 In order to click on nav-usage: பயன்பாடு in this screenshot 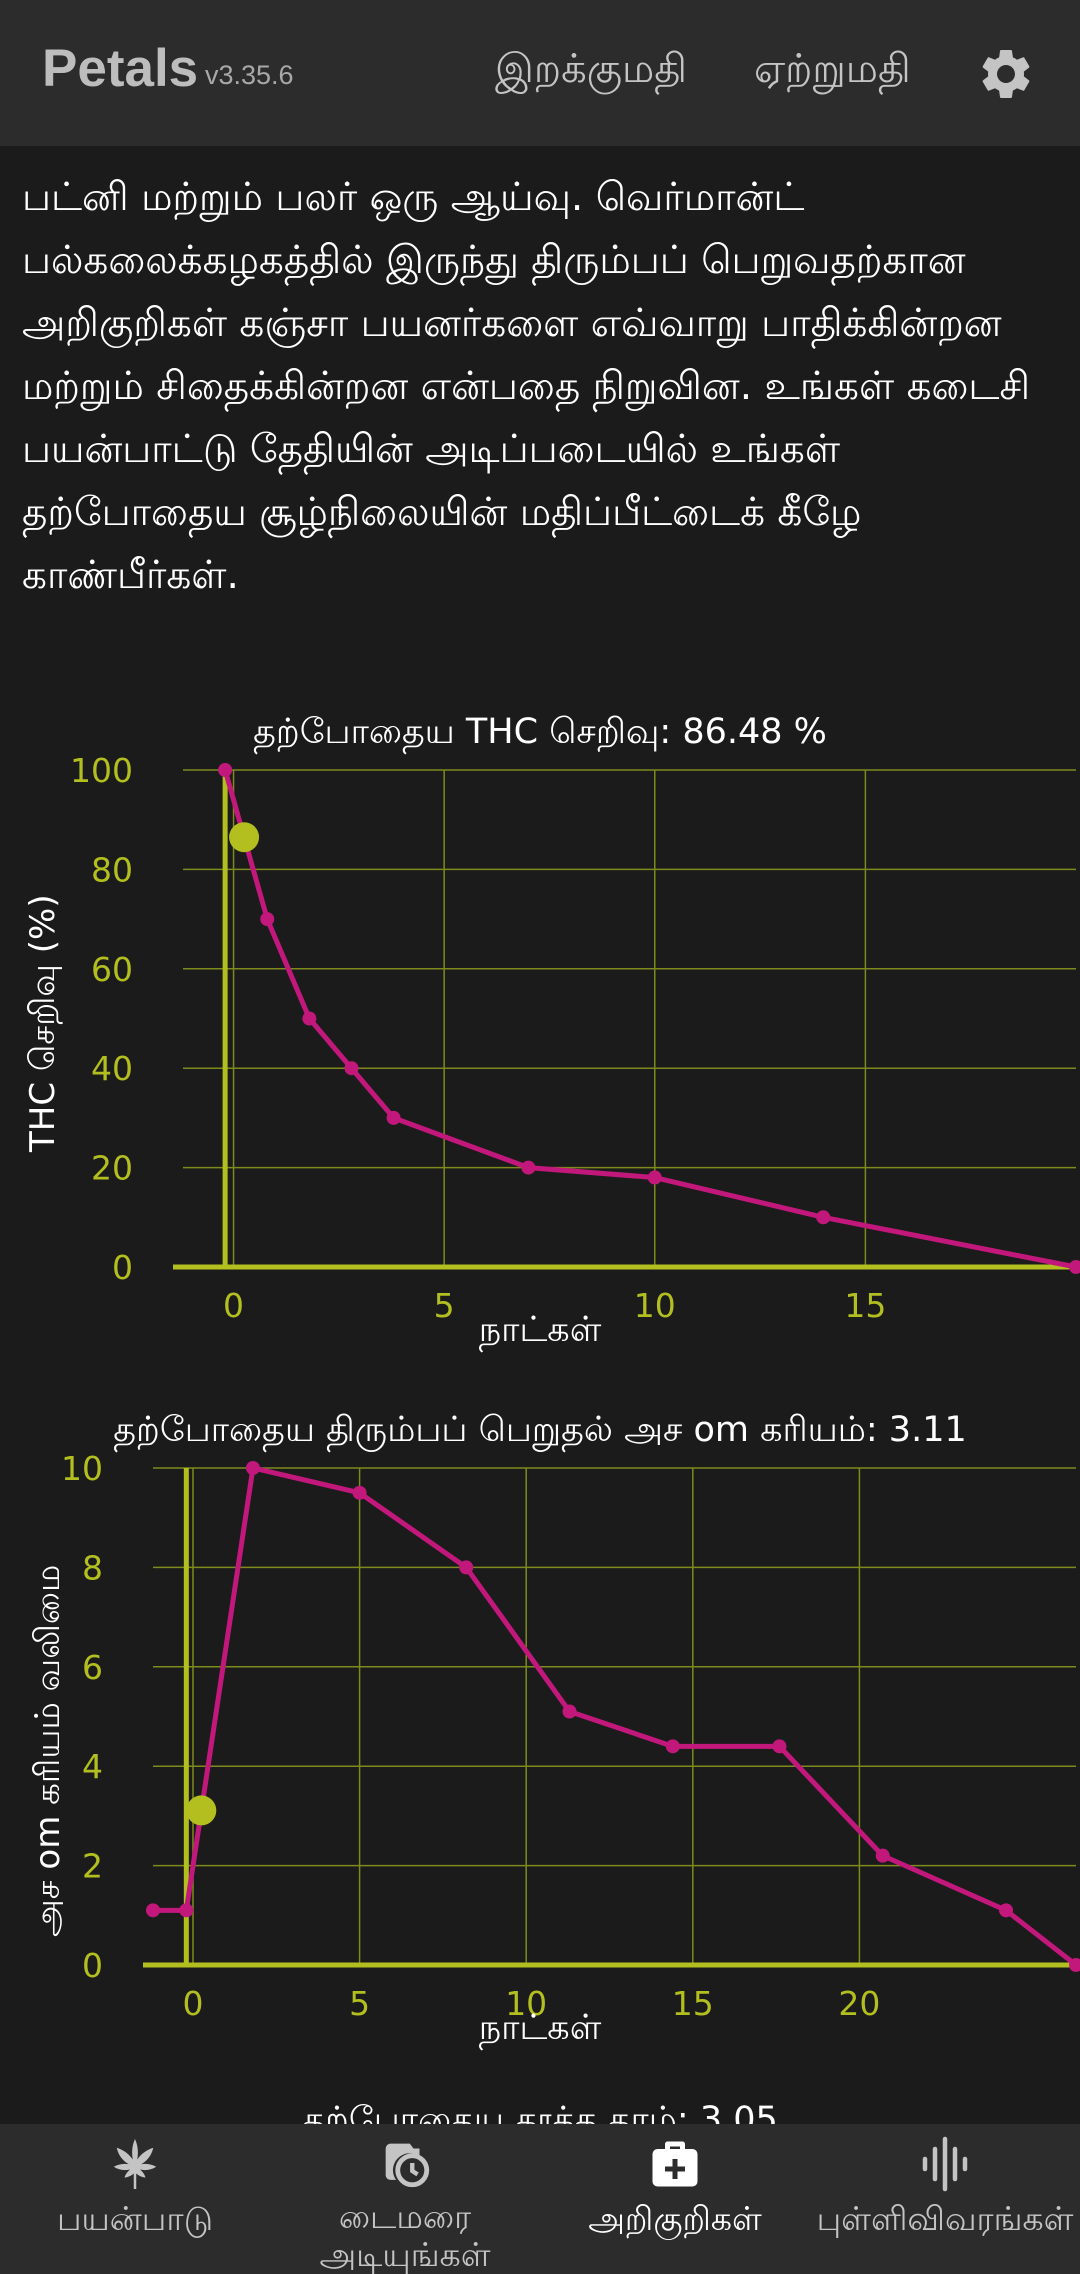, I will do `click(135, 2199)`.